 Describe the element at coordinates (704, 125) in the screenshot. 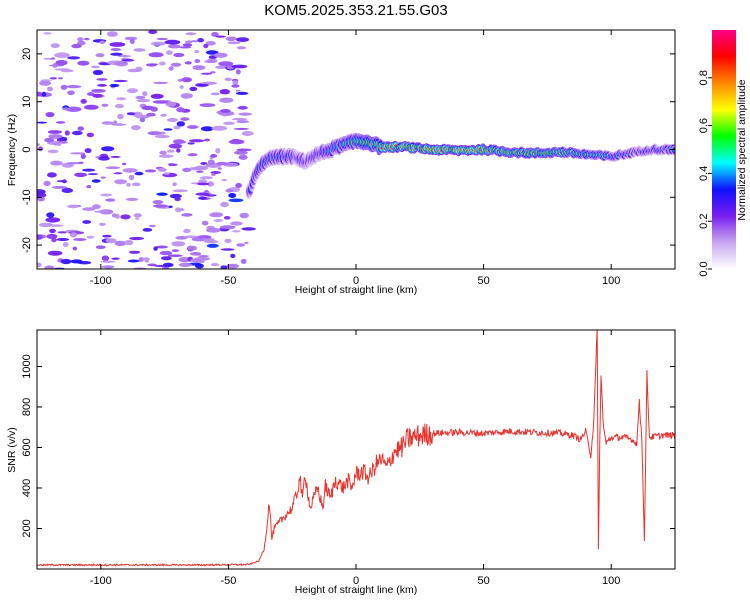

I see `colorbar-tick-label: 0.6` at that location.